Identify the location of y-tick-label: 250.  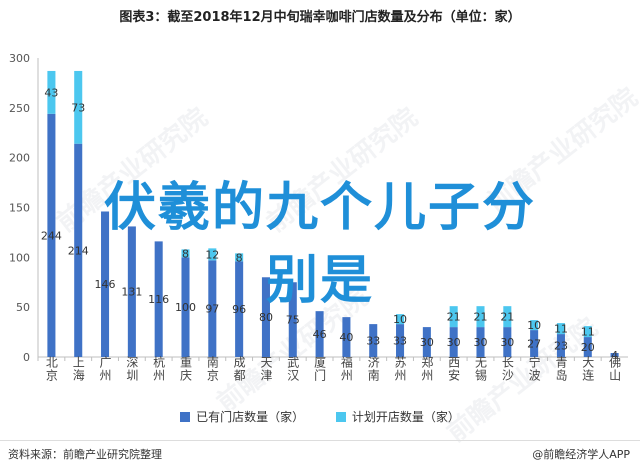
(19, 108).